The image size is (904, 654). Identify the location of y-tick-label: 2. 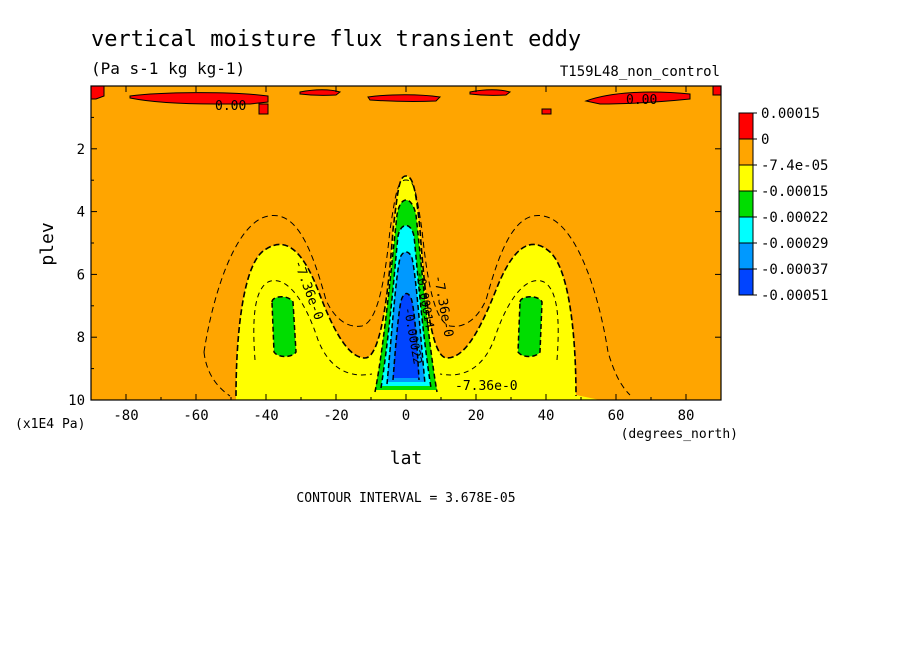
(81, 150).